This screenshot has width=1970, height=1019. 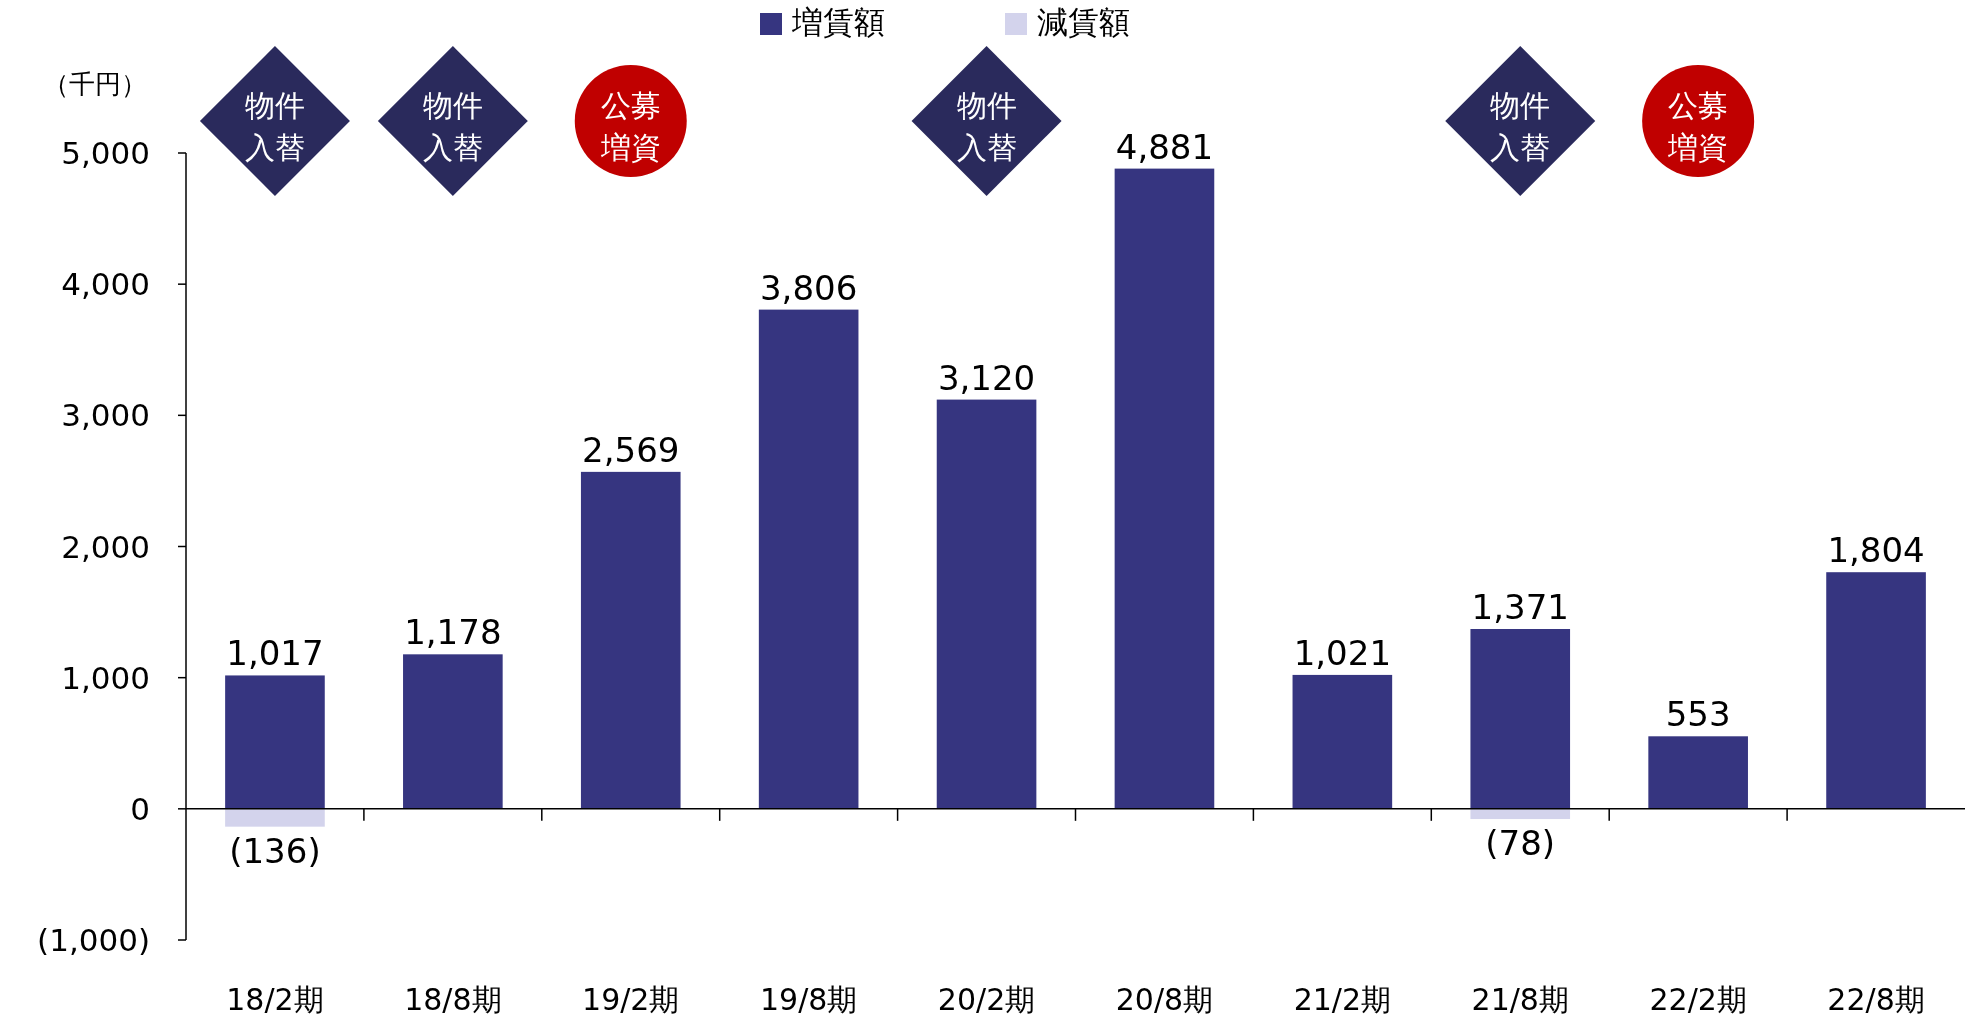 I want to click on x-tick-label: 22/8期, so click(x=1876, y=999).